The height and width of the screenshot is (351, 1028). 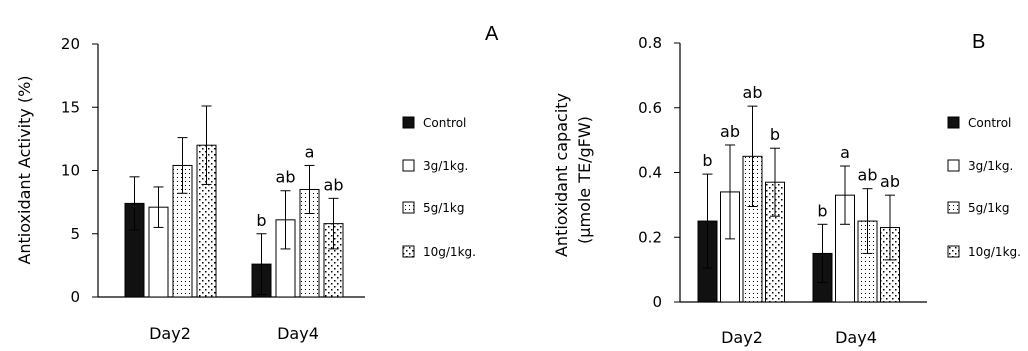 What do you see at coordinates (492, 34) in the screenshot?
I see `panel-a-letter: A` at bounding box center [492, 34].